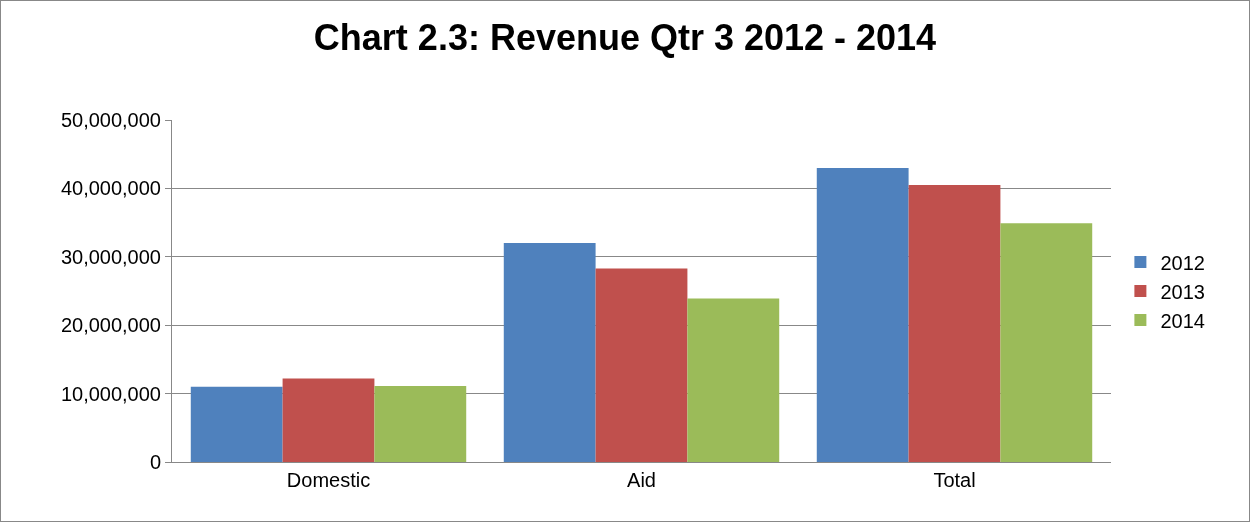  I want to click on x-tick-label: Total, so click(954, 480).